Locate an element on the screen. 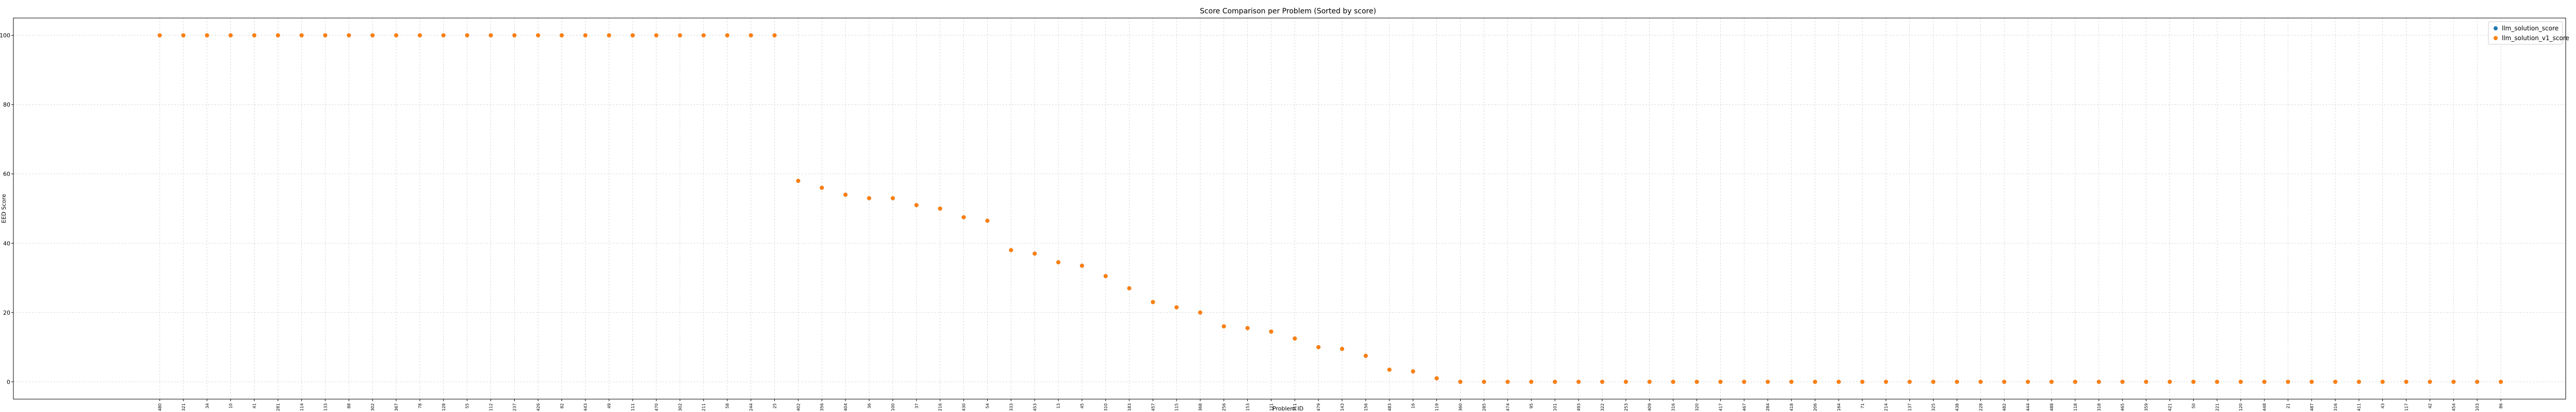 The height and width of the screenshot is (412, 2576). x-tick-label: 10 is located at coordinates (231, 405).